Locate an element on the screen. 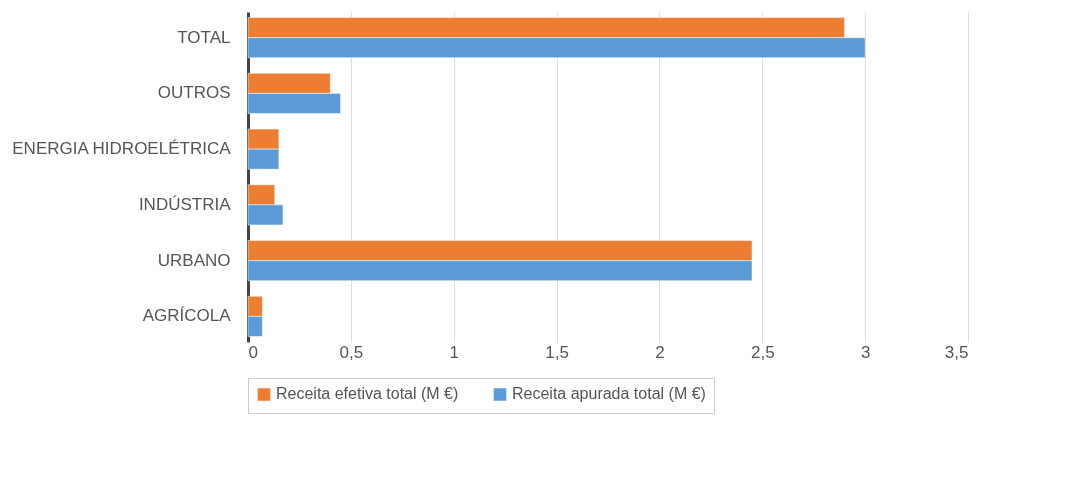 The width and height of the screenshot is (1080, 487). legend-label: Receita efetiva total (M €) is located at coordinates (367, 394).